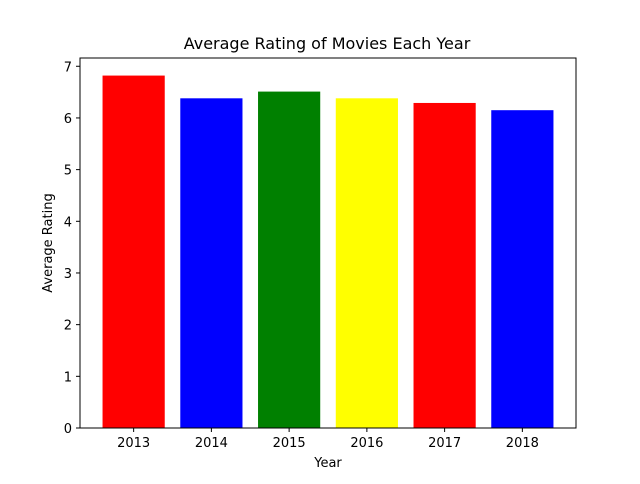 Image resolution: width=640 pixels, height=484 pixels. Describe the element at coordinates (68, 67) in the screenshot. I see `y-tick-label: 7` at that location.